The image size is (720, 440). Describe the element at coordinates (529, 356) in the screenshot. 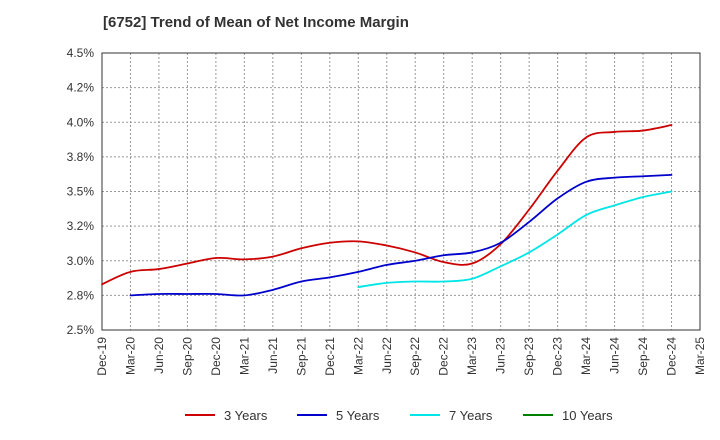

I see `x-tick-label: Sep-23` at that location.